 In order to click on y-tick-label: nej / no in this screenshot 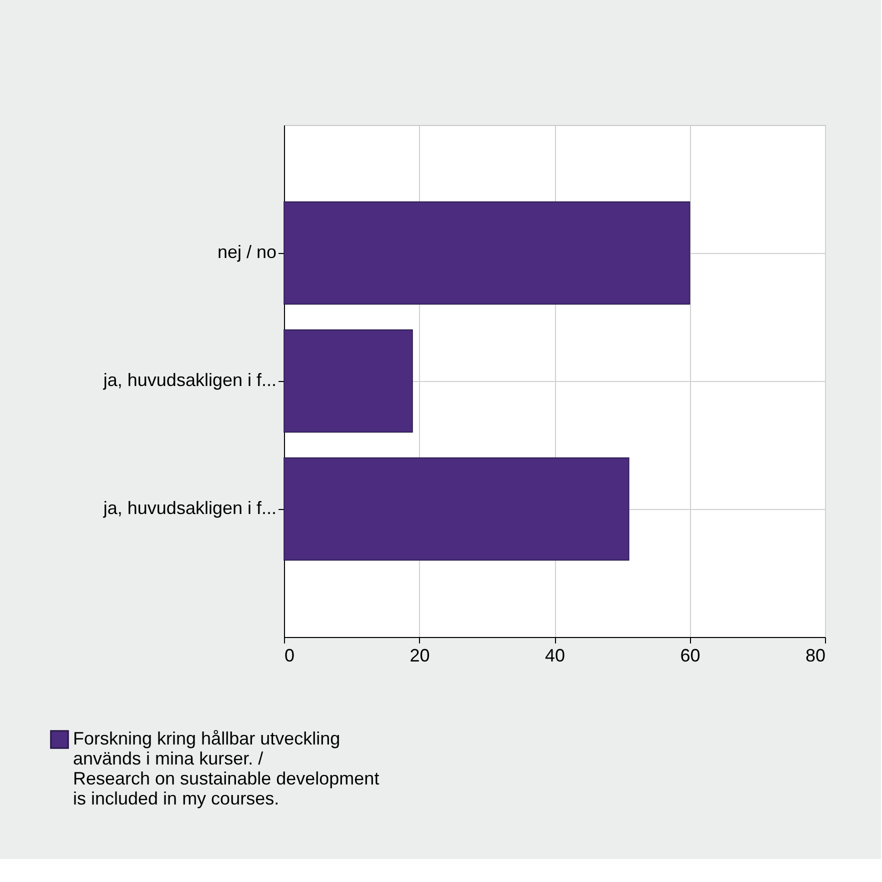, I will do `click(246, 252)`.